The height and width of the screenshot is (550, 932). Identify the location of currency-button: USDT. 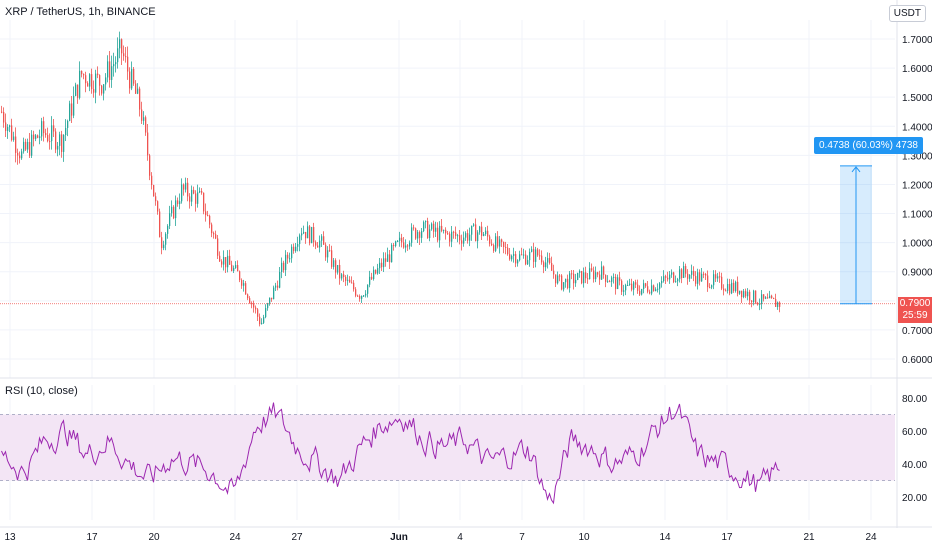
(907, 13).